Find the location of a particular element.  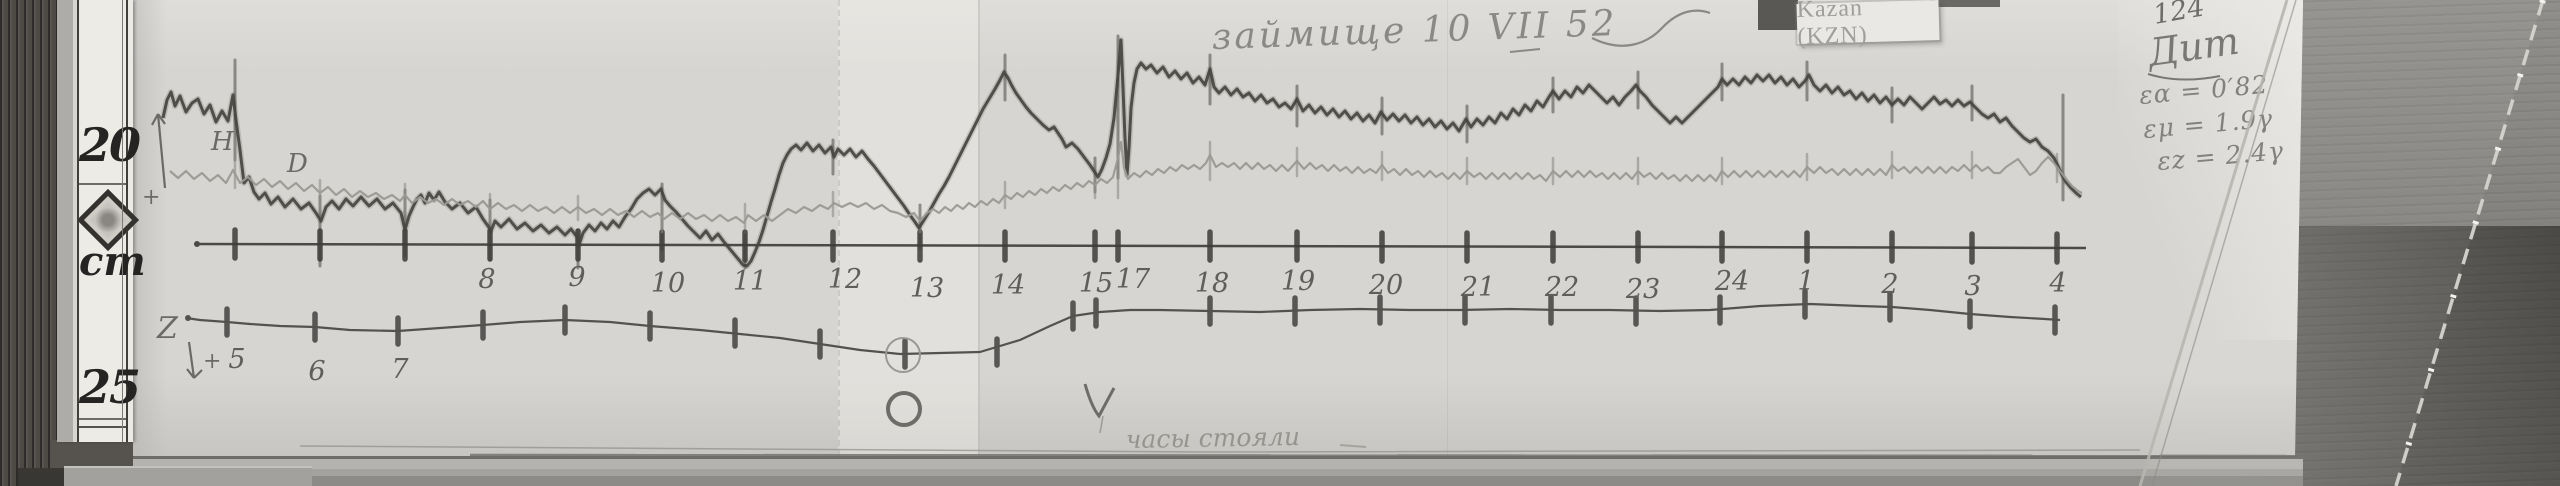

clock-note: часы стояли is located at coordinates (1213, 438).